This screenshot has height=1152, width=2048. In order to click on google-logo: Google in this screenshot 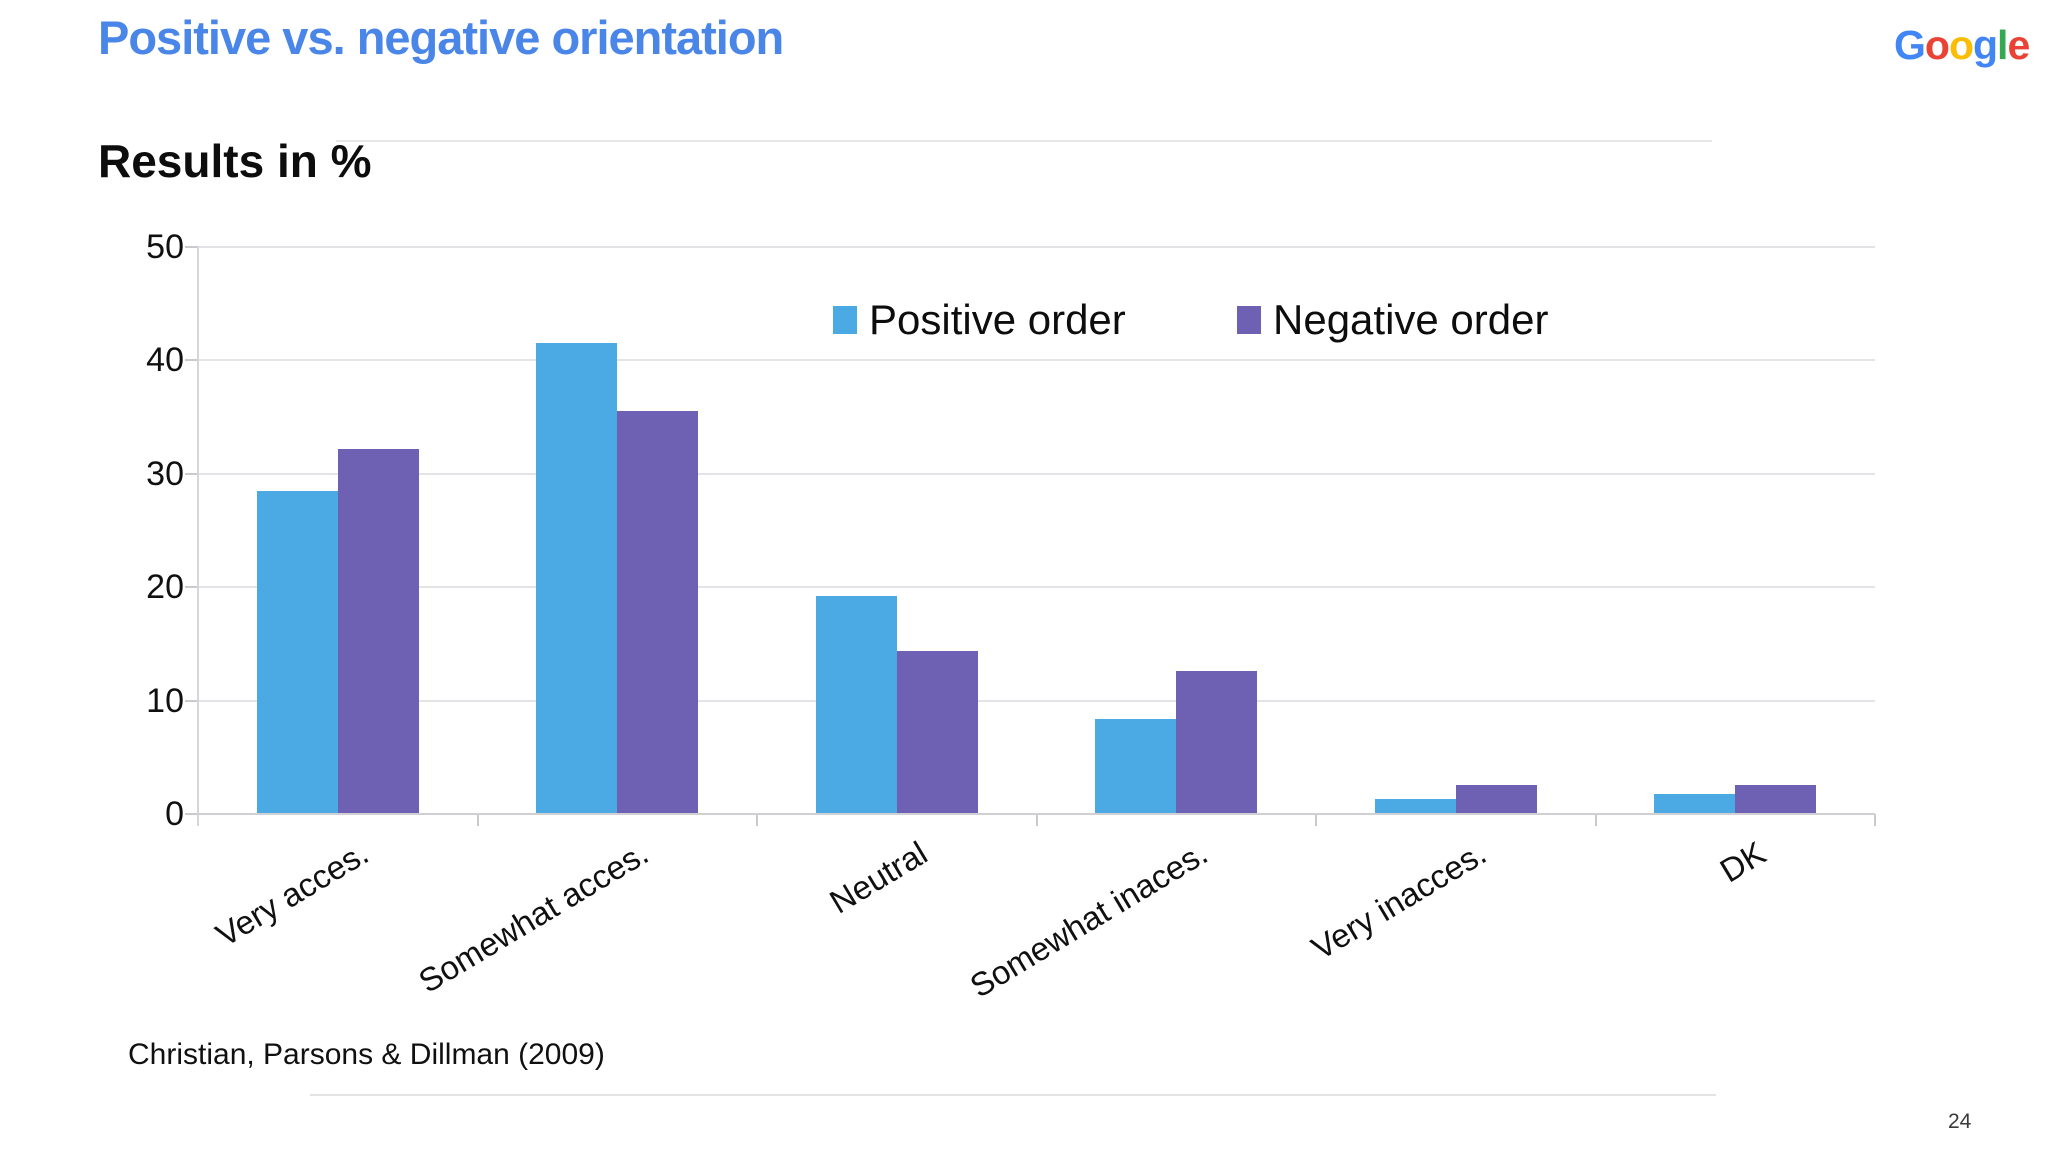, I will do `click(1962, 45)`.